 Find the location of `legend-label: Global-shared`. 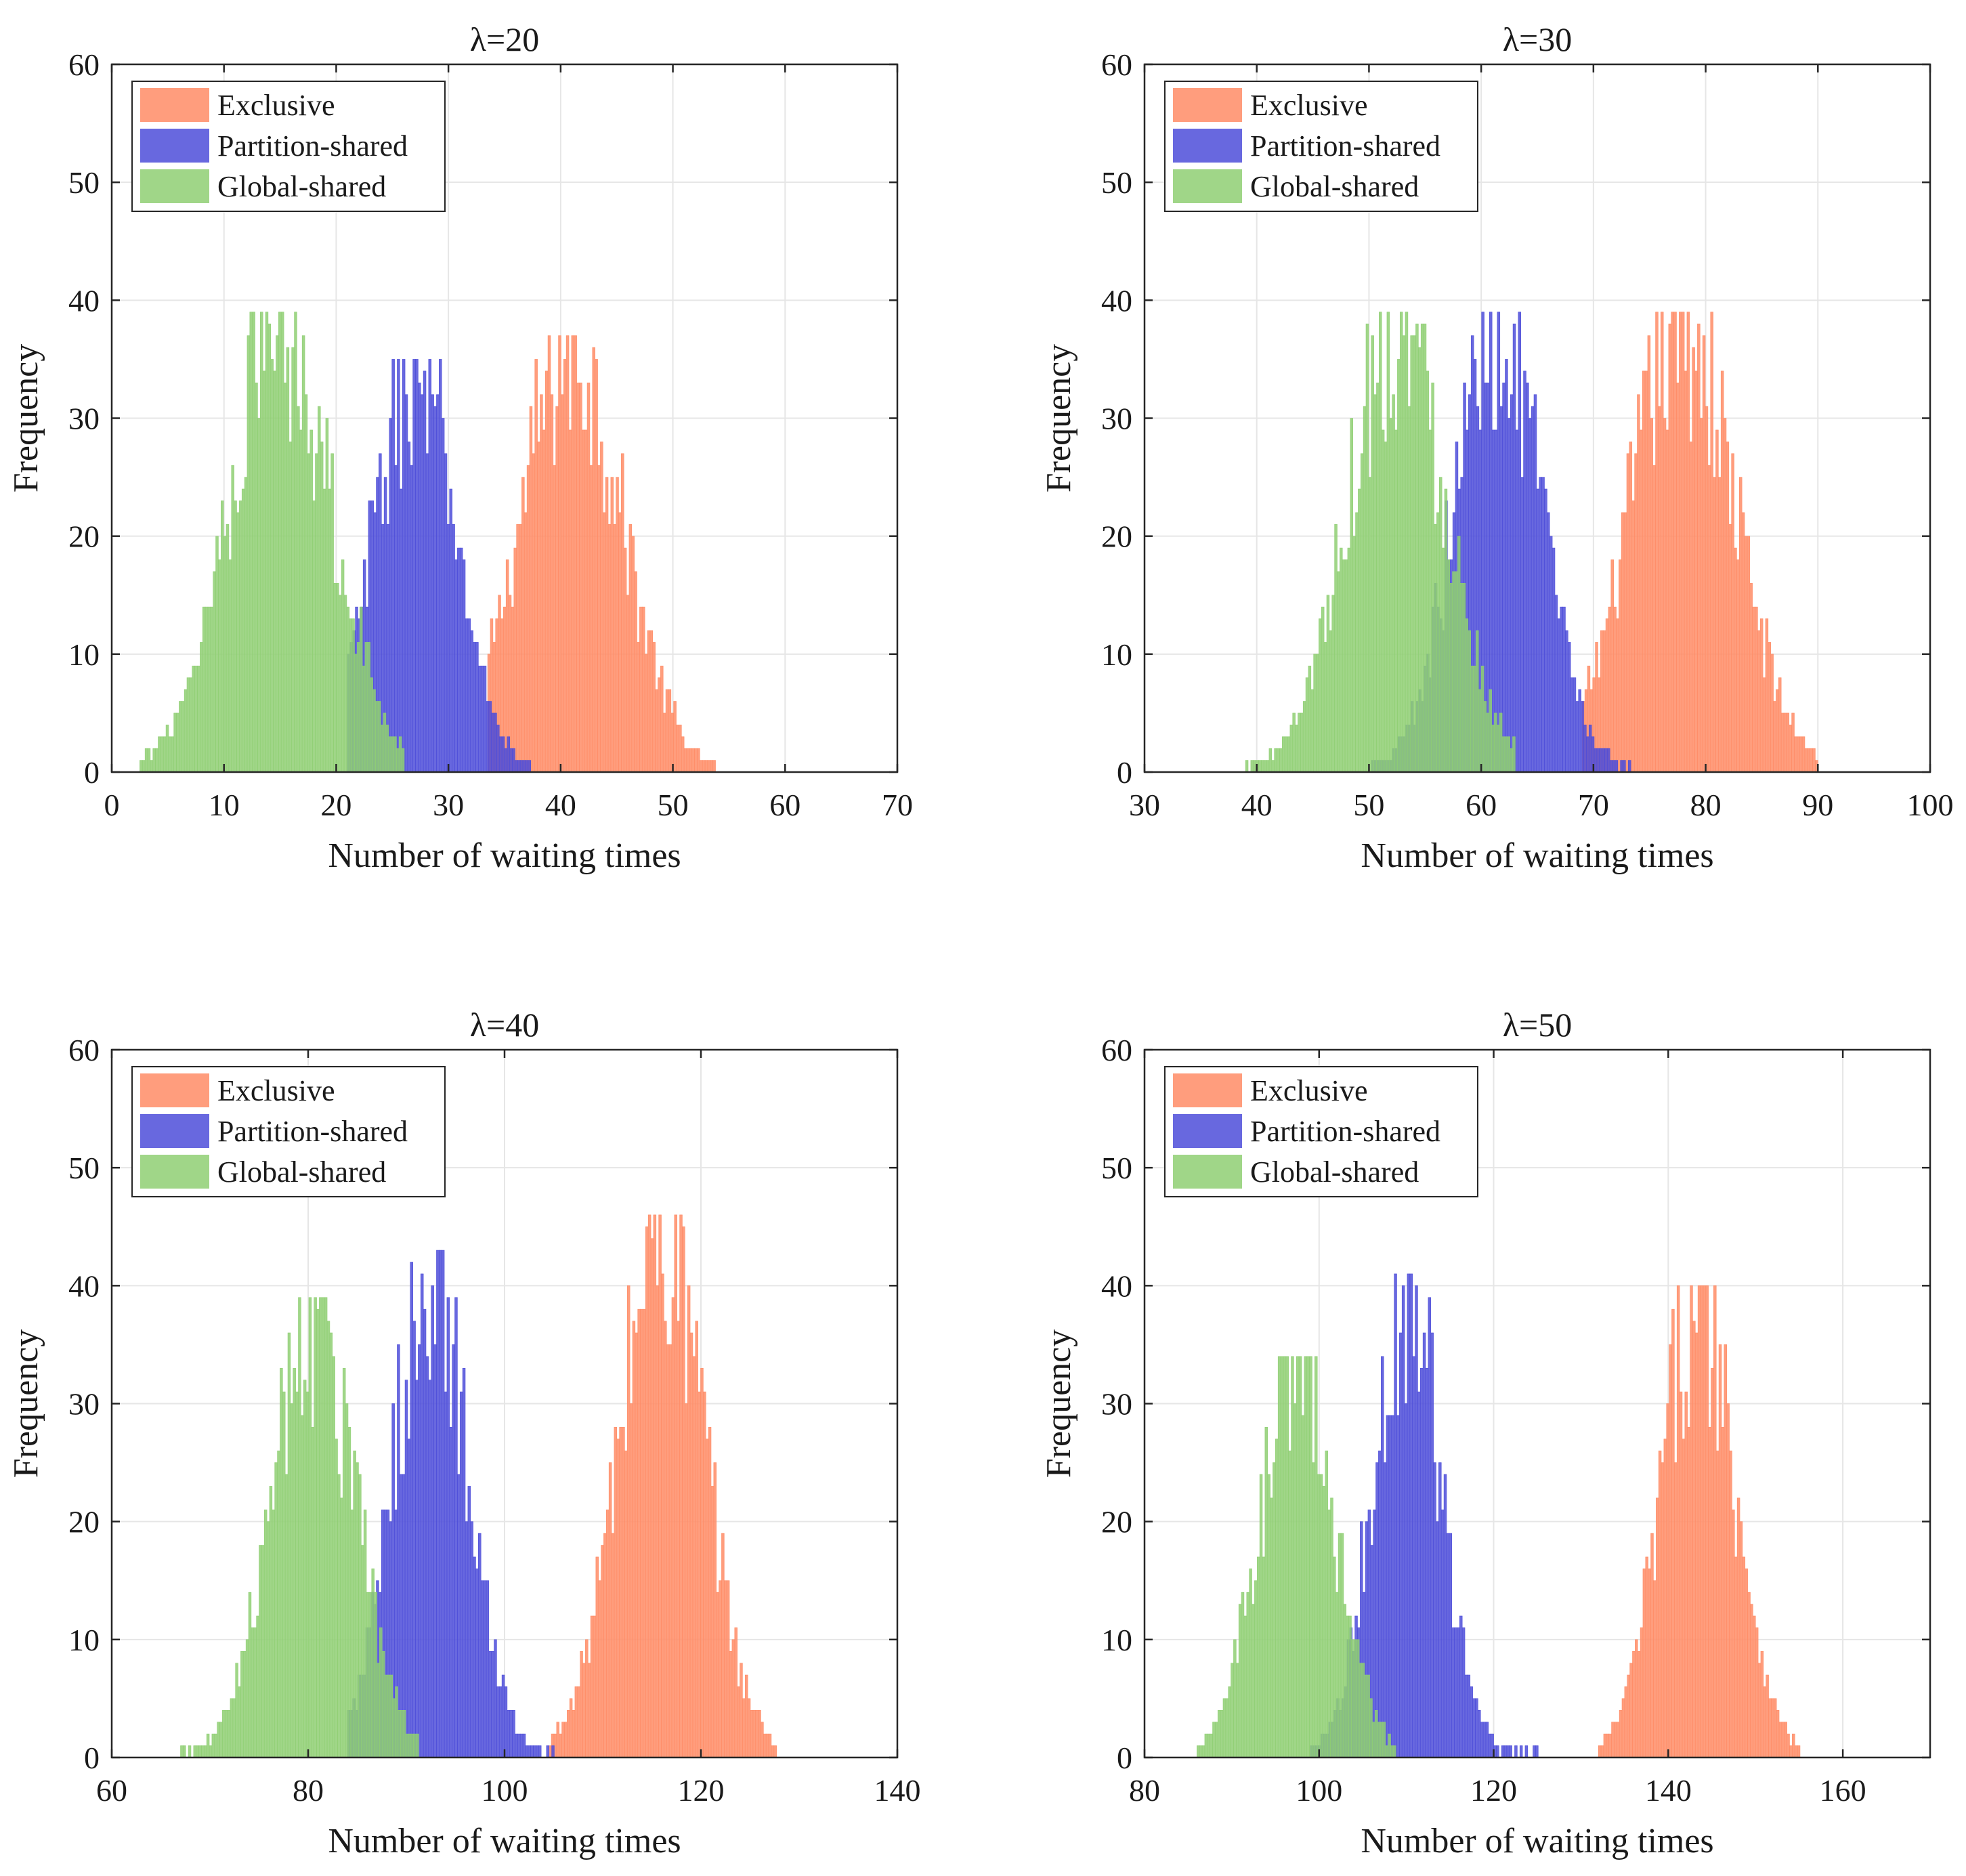

legend-label: Global-shared is located at coordinates (1335, 1172).